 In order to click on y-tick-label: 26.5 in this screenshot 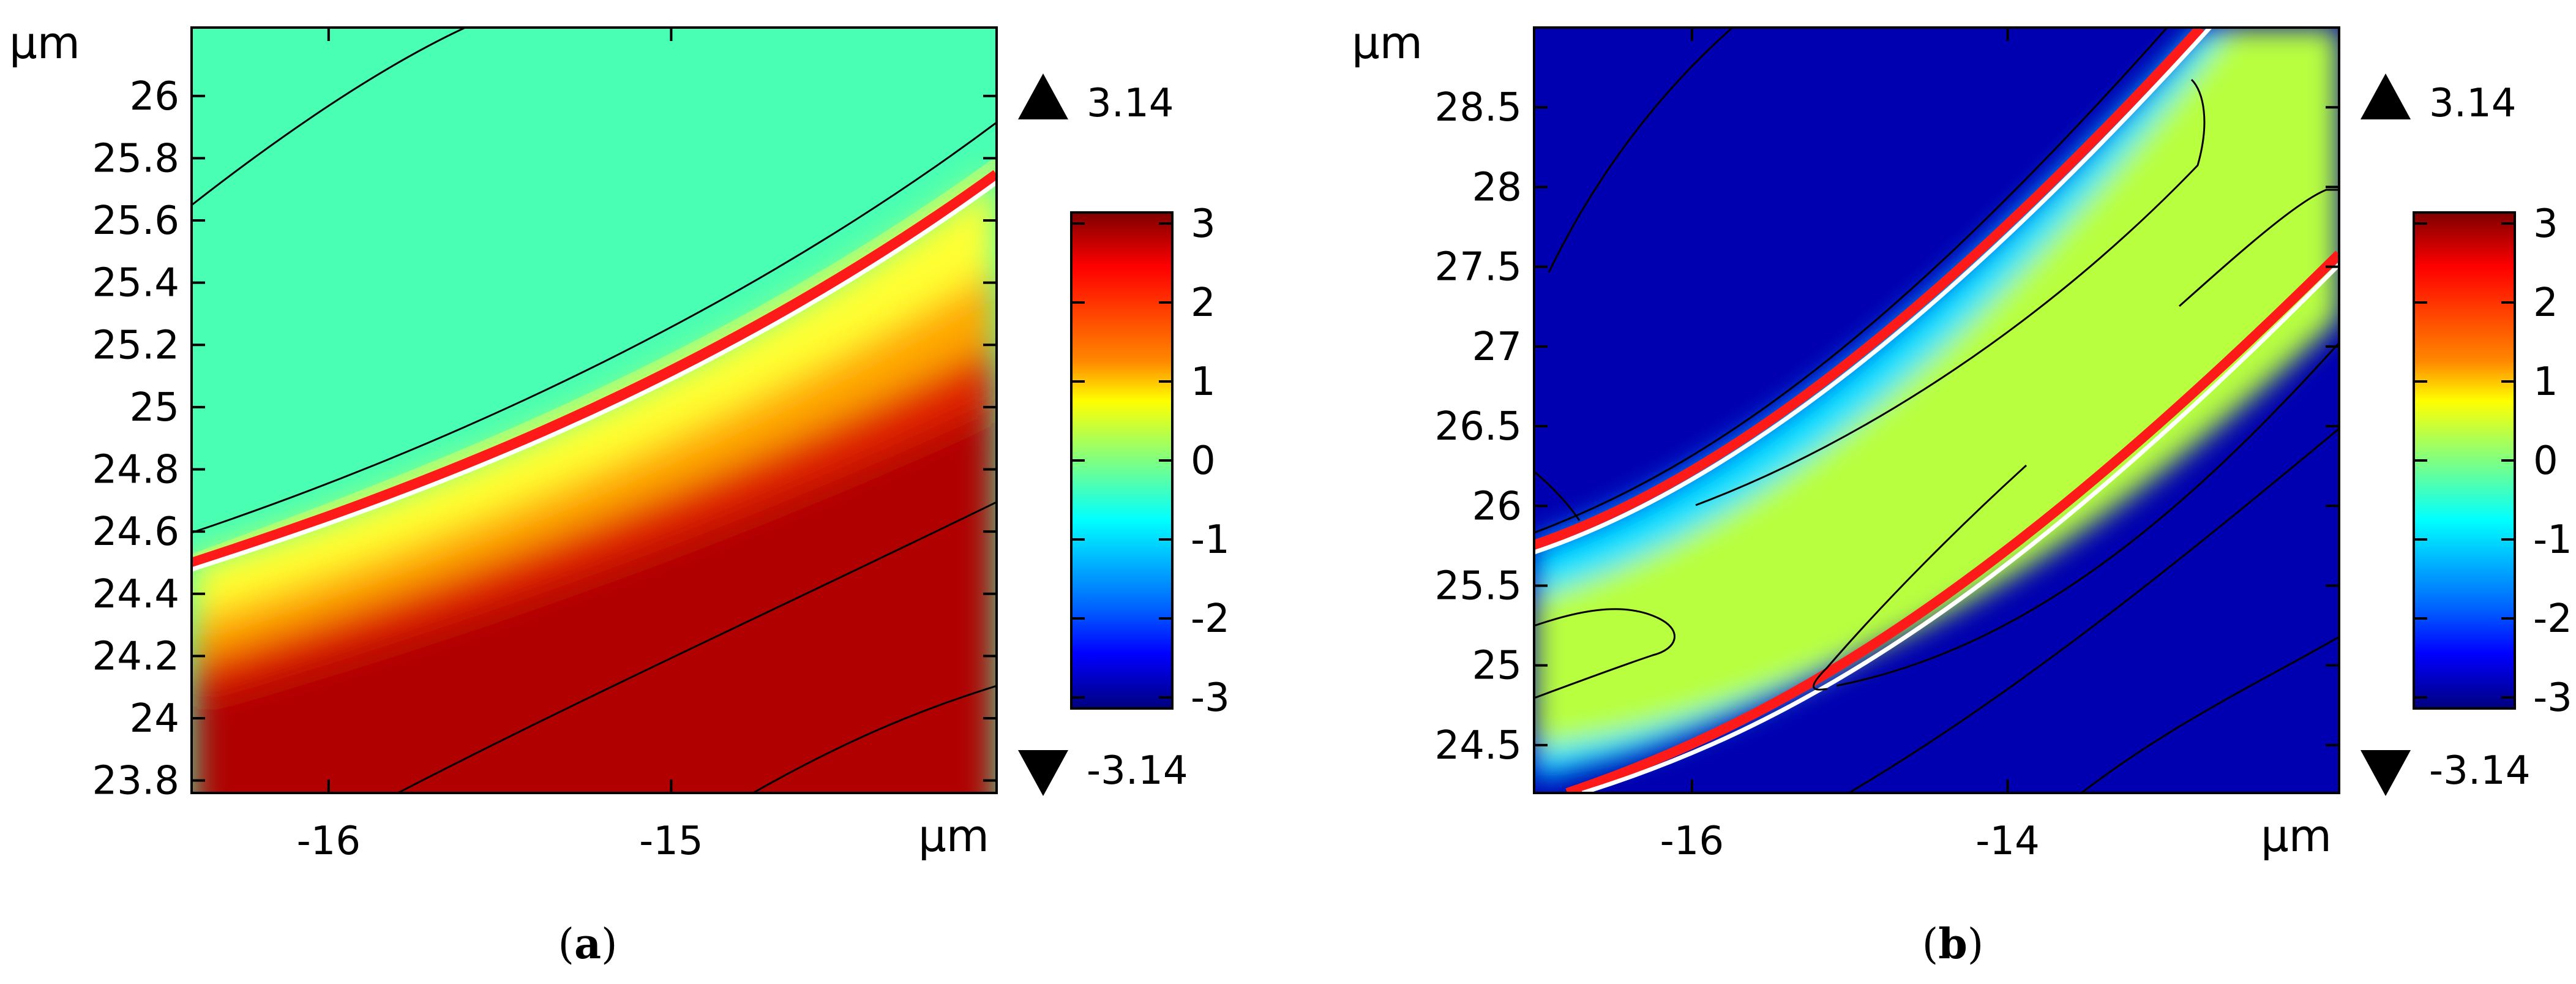, I will do `click(1479, 426)`.